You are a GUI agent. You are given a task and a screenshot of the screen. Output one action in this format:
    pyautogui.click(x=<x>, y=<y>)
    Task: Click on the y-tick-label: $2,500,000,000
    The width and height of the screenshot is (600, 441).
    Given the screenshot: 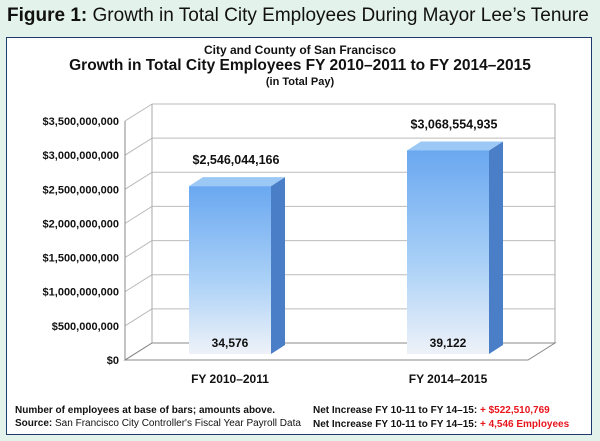 What is the action you would take?
    pyautogui.click(x=81, y=190)
    